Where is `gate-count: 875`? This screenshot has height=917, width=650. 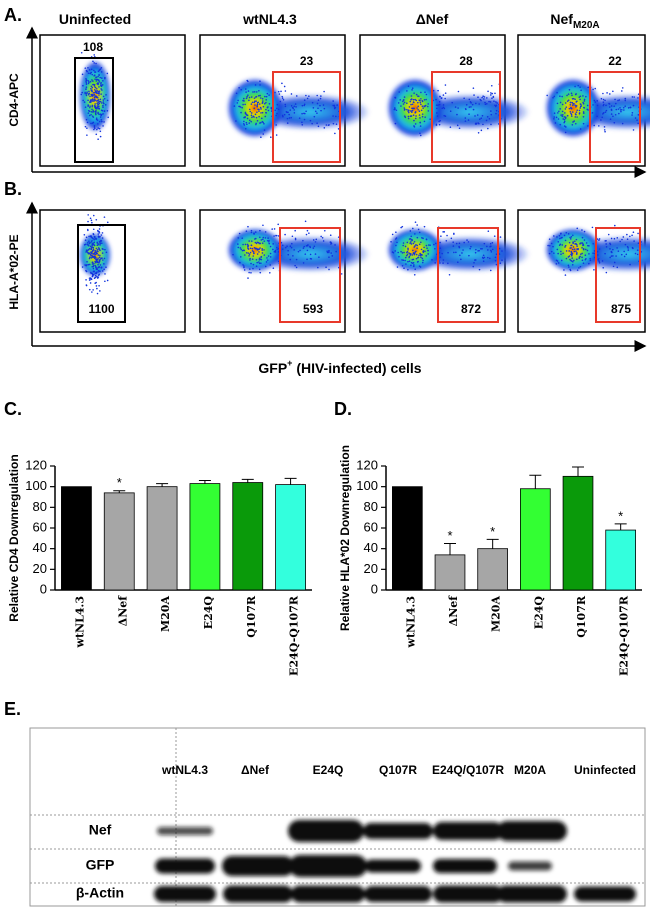
gate-count: 875 is located at coordinates (621, 309).